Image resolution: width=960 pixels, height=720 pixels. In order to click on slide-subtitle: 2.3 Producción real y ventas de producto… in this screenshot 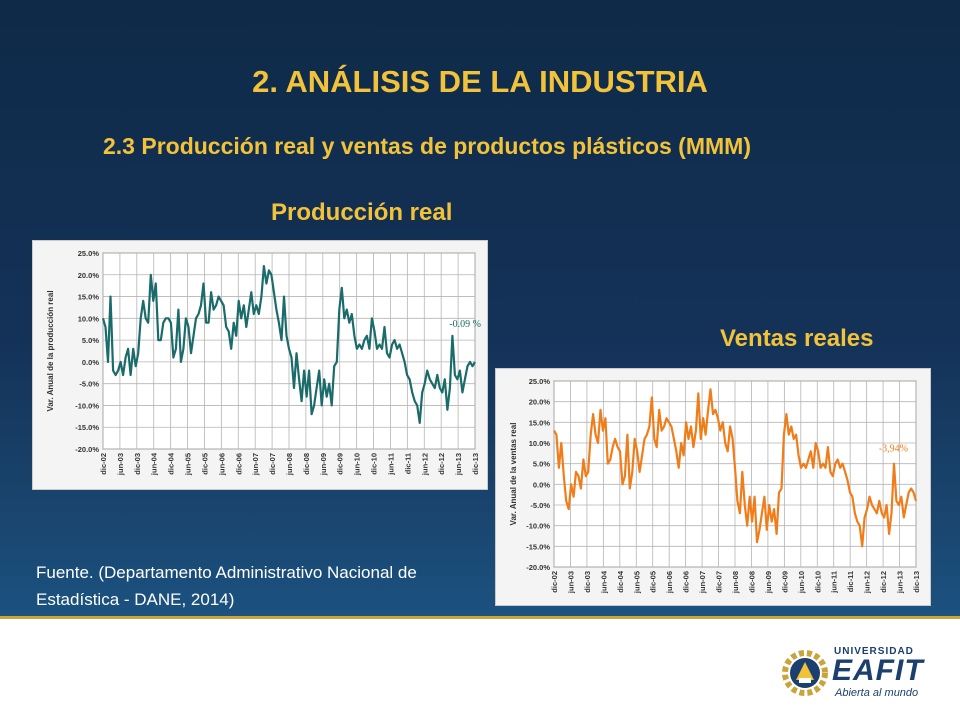, I will do `click(427, 146)`.